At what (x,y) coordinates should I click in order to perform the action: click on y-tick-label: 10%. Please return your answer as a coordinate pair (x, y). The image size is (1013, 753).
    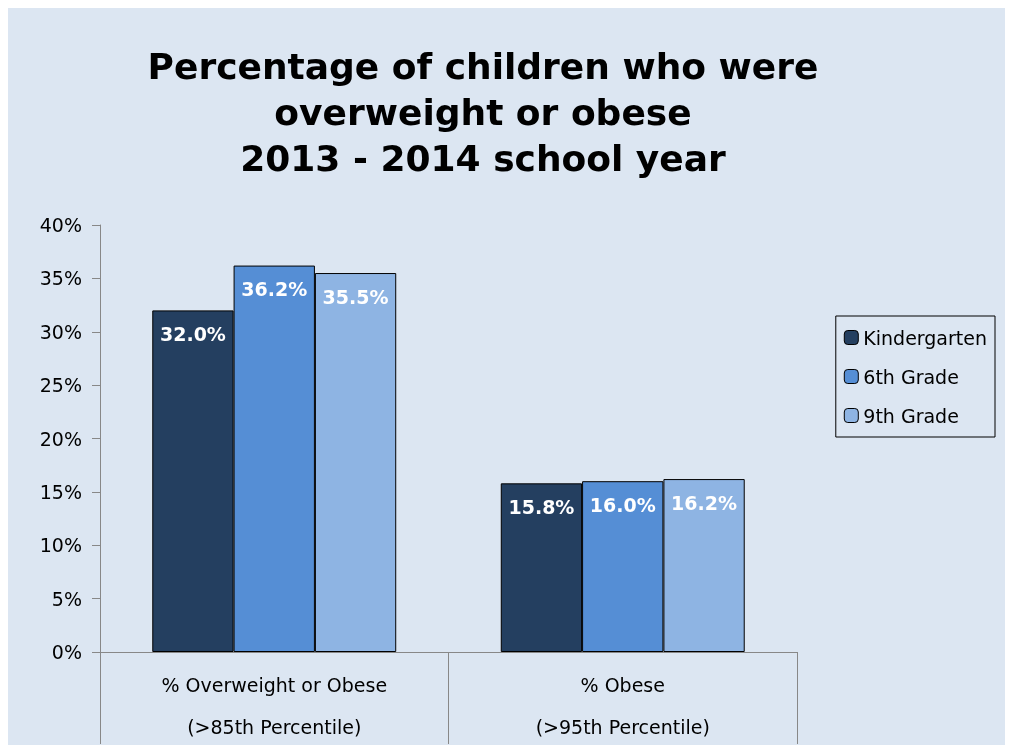
    Looking at the image, I should click on (60, 545).